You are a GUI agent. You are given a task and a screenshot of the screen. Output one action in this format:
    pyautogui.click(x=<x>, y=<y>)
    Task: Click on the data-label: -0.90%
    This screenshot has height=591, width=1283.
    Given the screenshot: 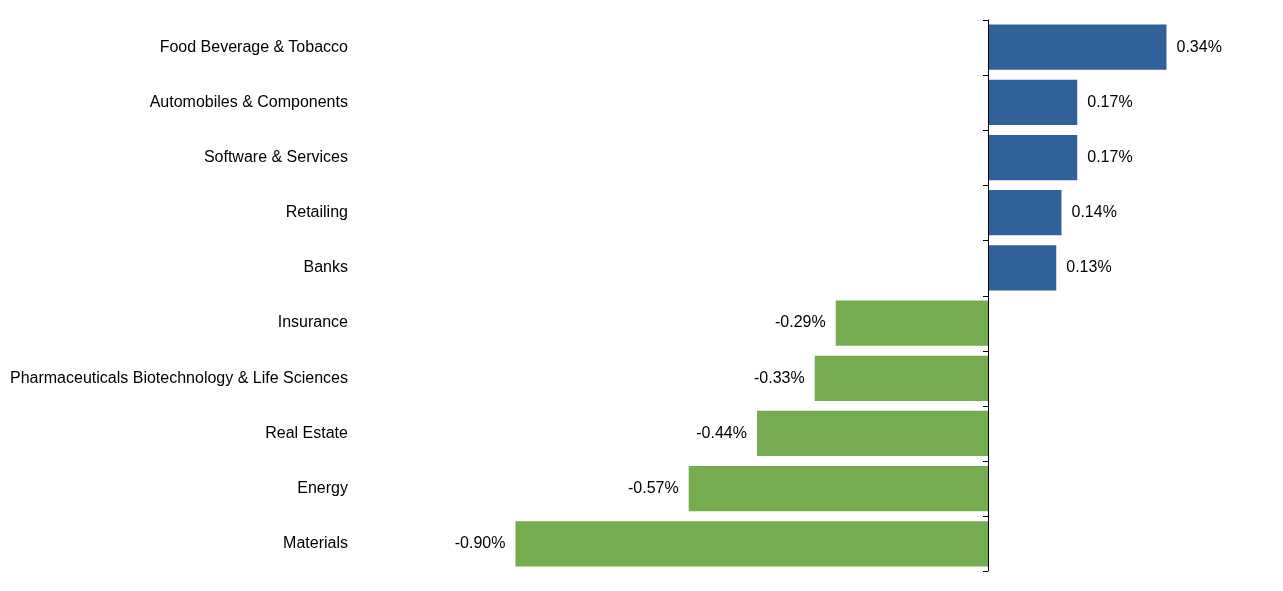 What is the action you would take?
    pyautogui.click(x=480, y=543)
    